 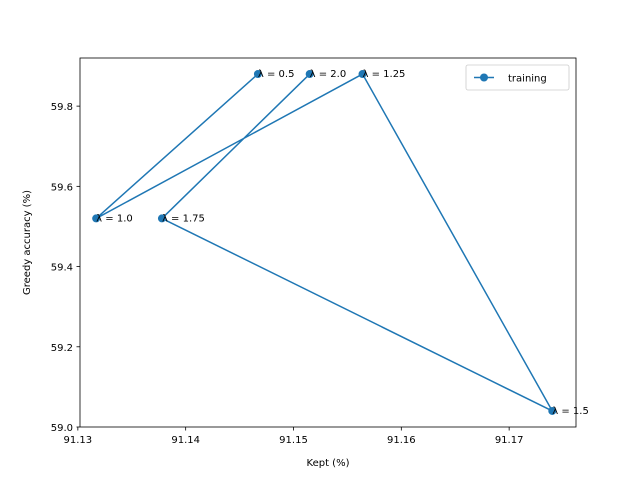 What do you see at coordinates (78, 440) in the screenshot?
I see `x-tick-label: 91.13` at bounding box center [78, 440].